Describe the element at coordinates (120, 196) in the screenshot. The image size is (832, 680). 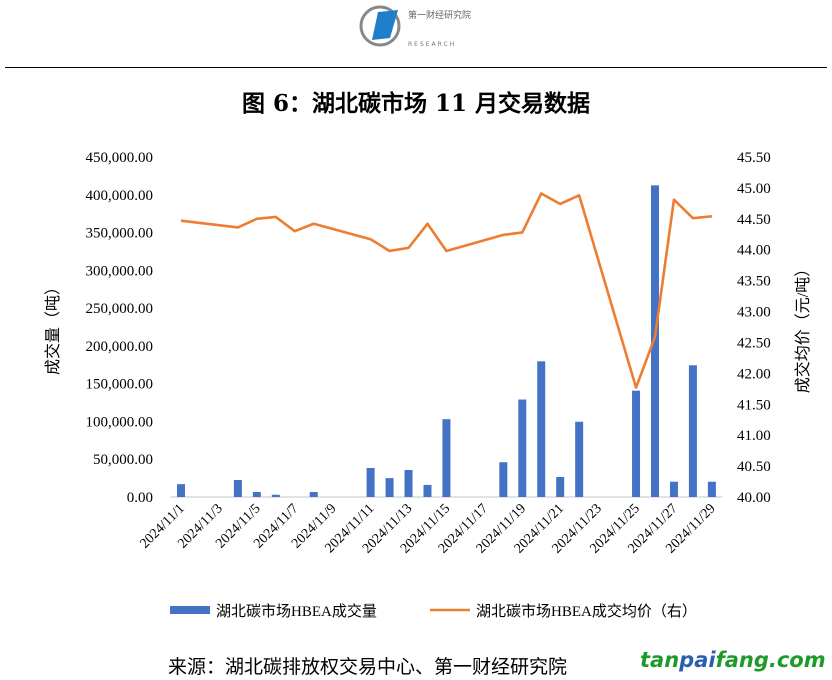
I see `y-tick-label: 400,000.00` at that location.